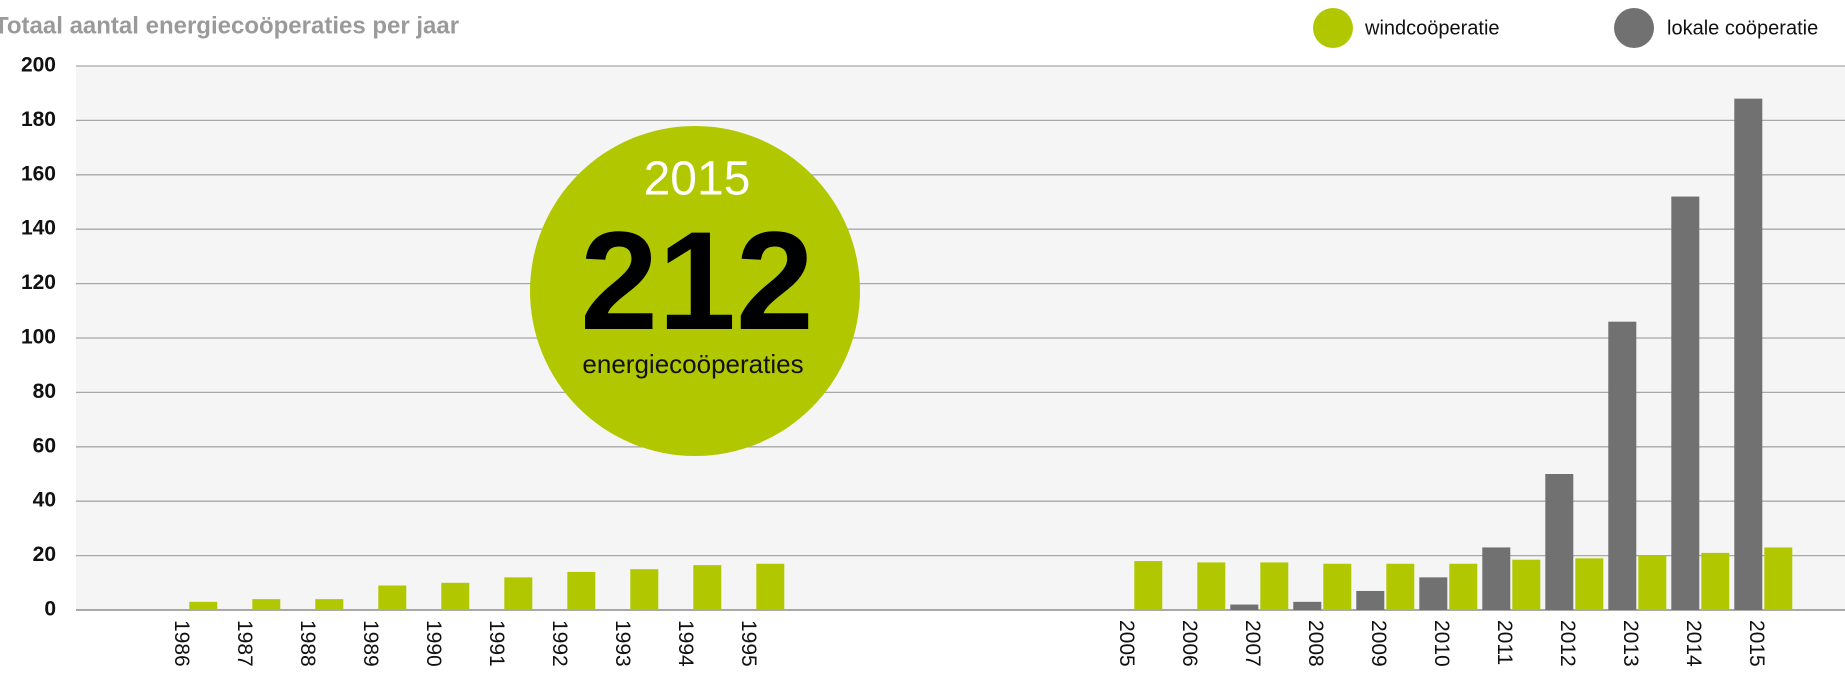 The height and width of the screenshot is (673, 1845). I want to click on y-tick-label: 0, so click(50, 609).